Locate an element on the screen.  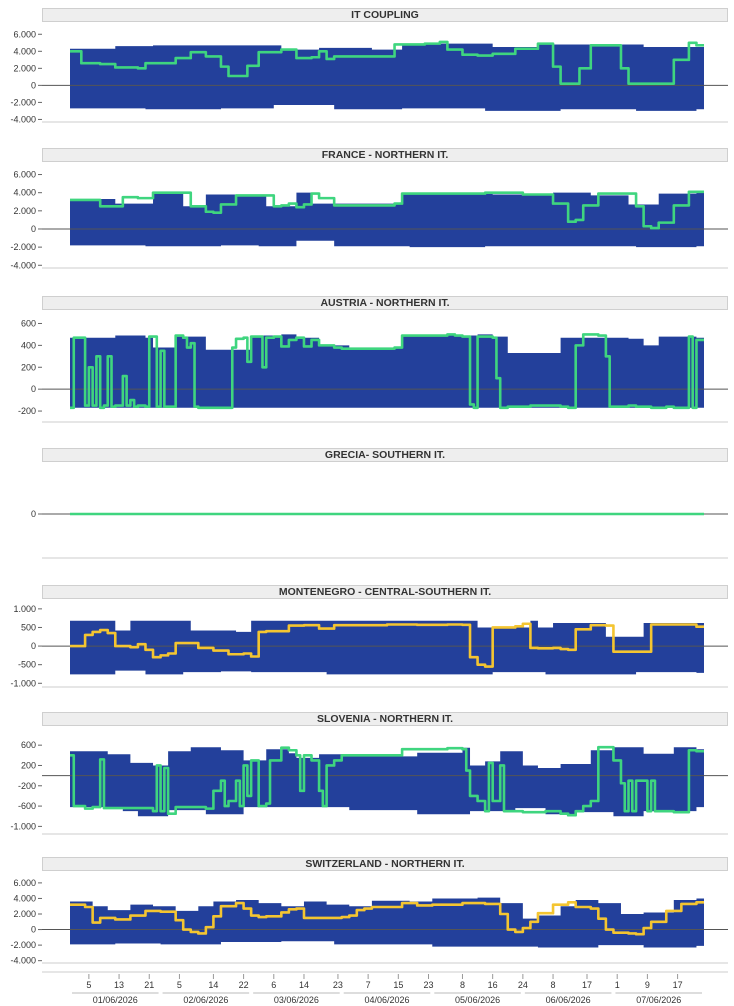
panel-title: FRANCE - NORTHERN IT. is located at coordinates (385, 155).